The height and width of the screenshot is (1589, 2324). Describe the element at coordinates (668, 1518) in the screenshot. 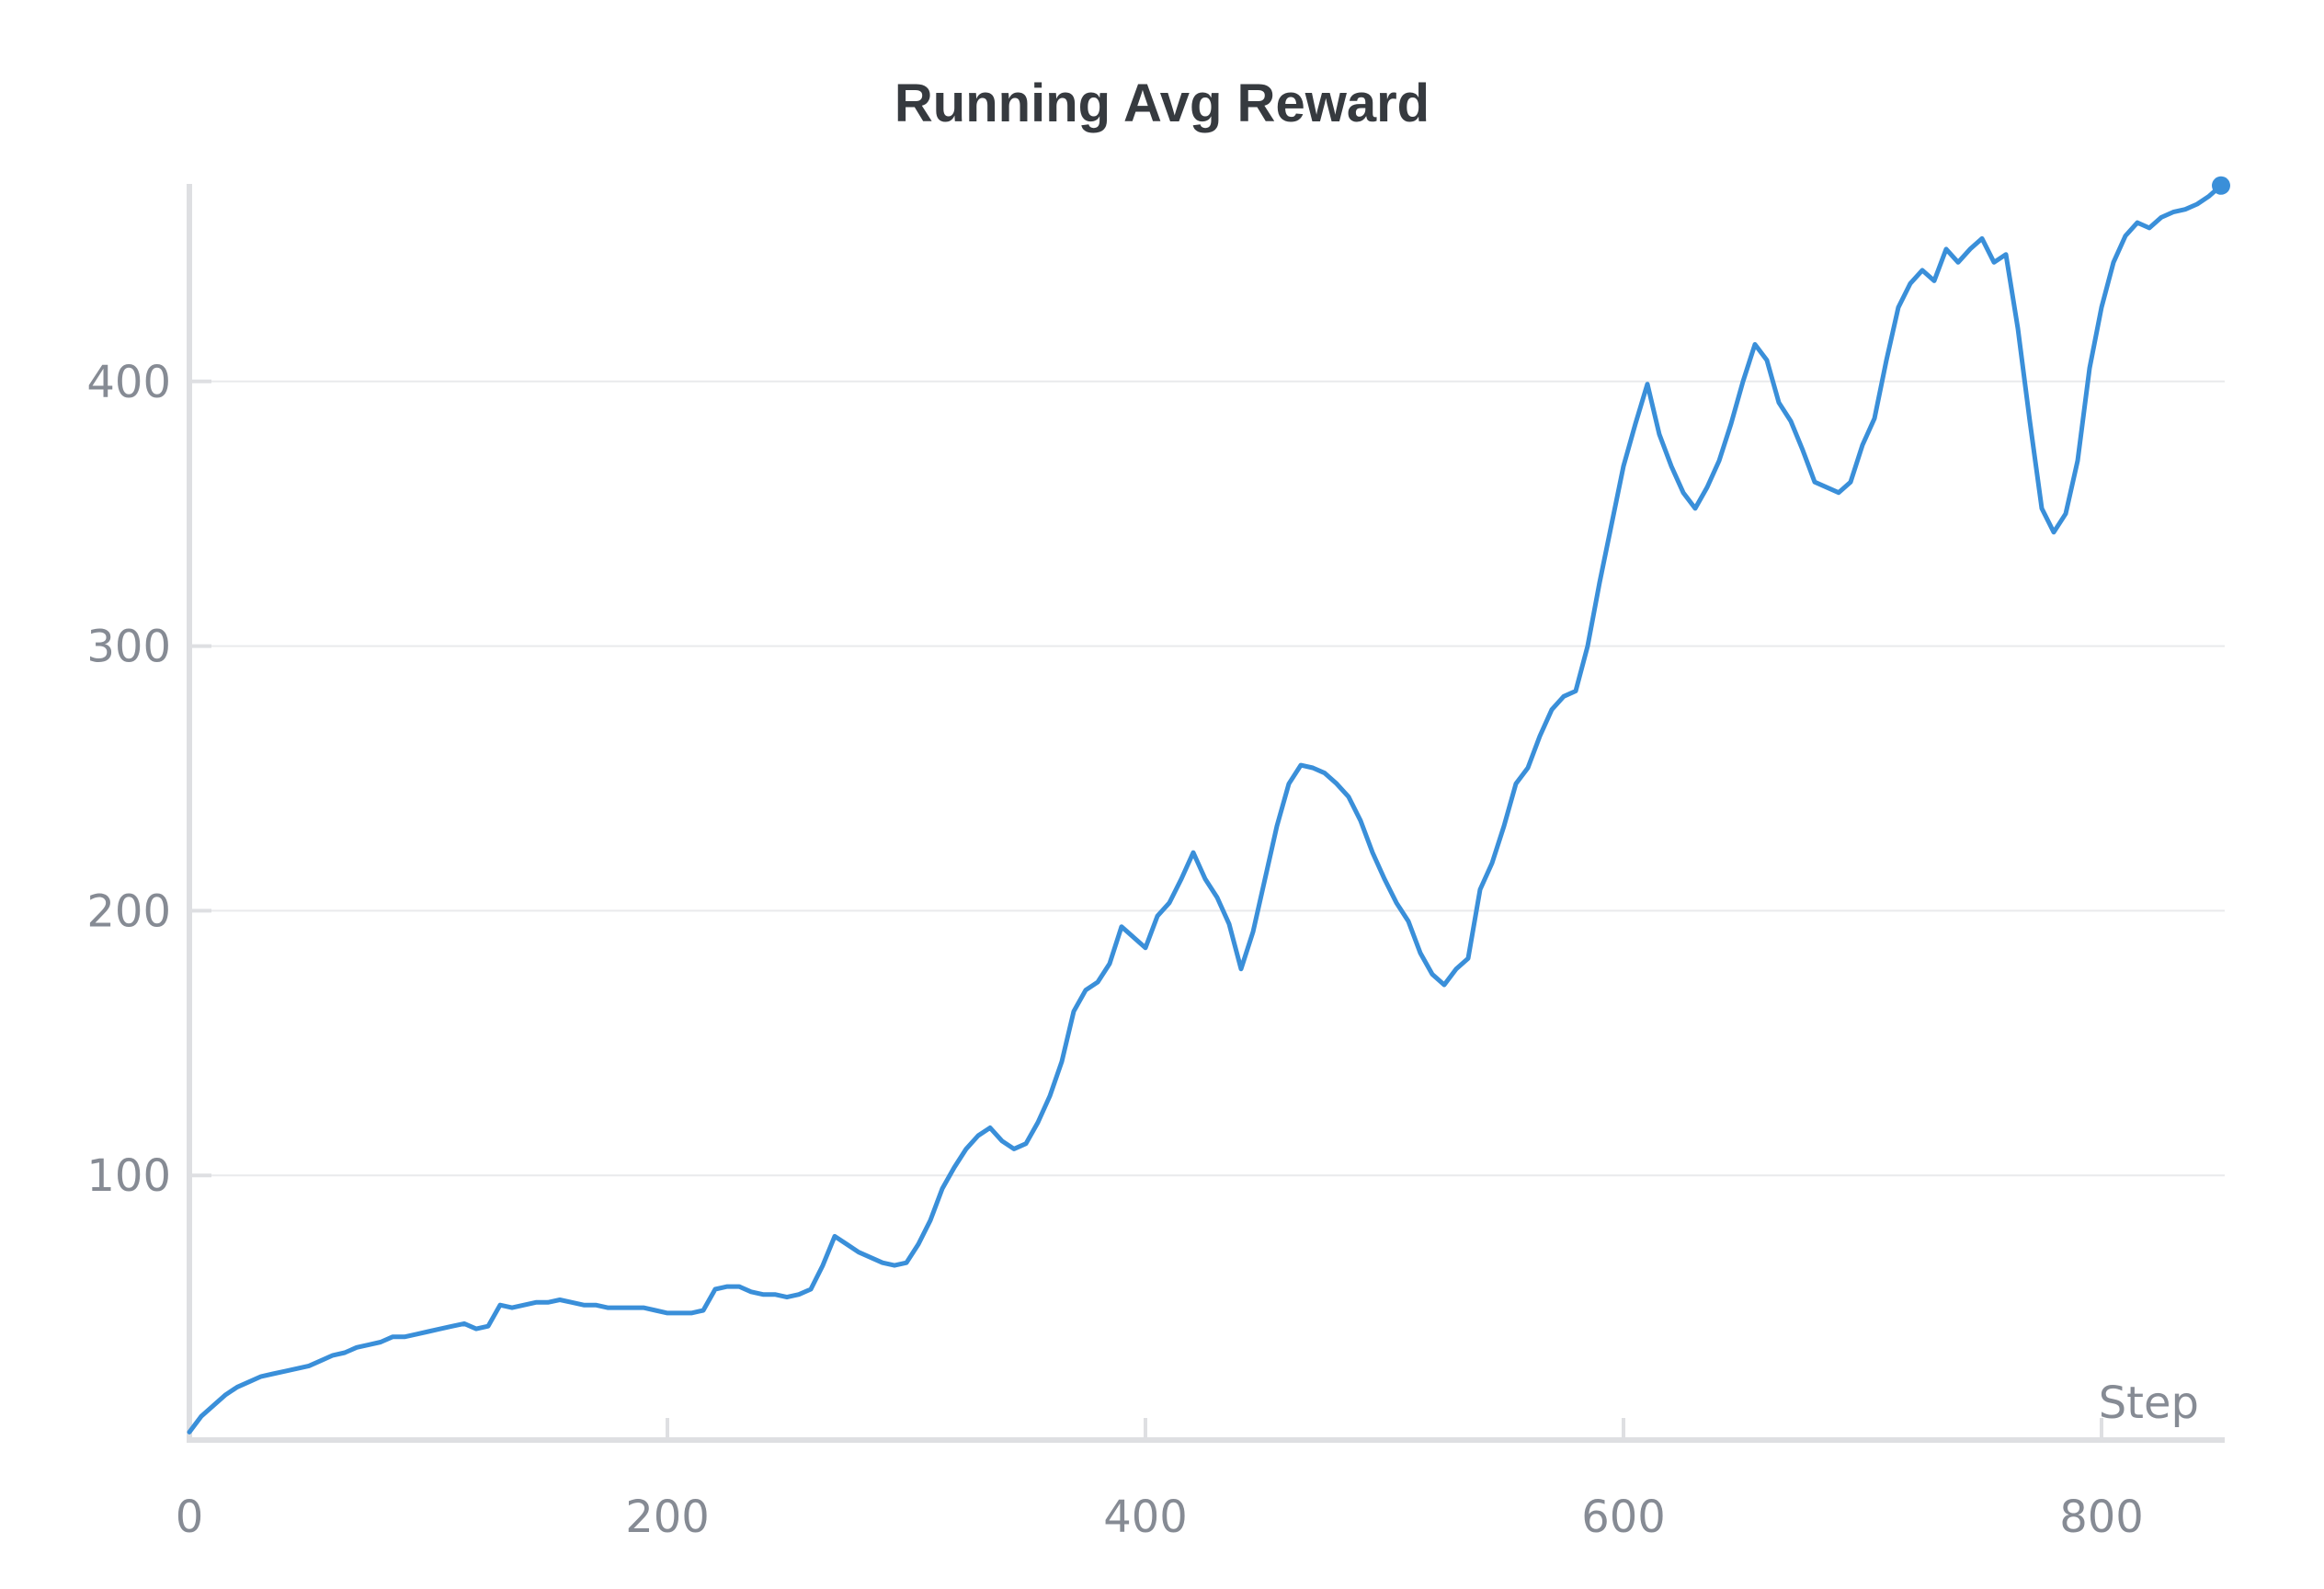

I see `x-tick-label: 200` at that location.